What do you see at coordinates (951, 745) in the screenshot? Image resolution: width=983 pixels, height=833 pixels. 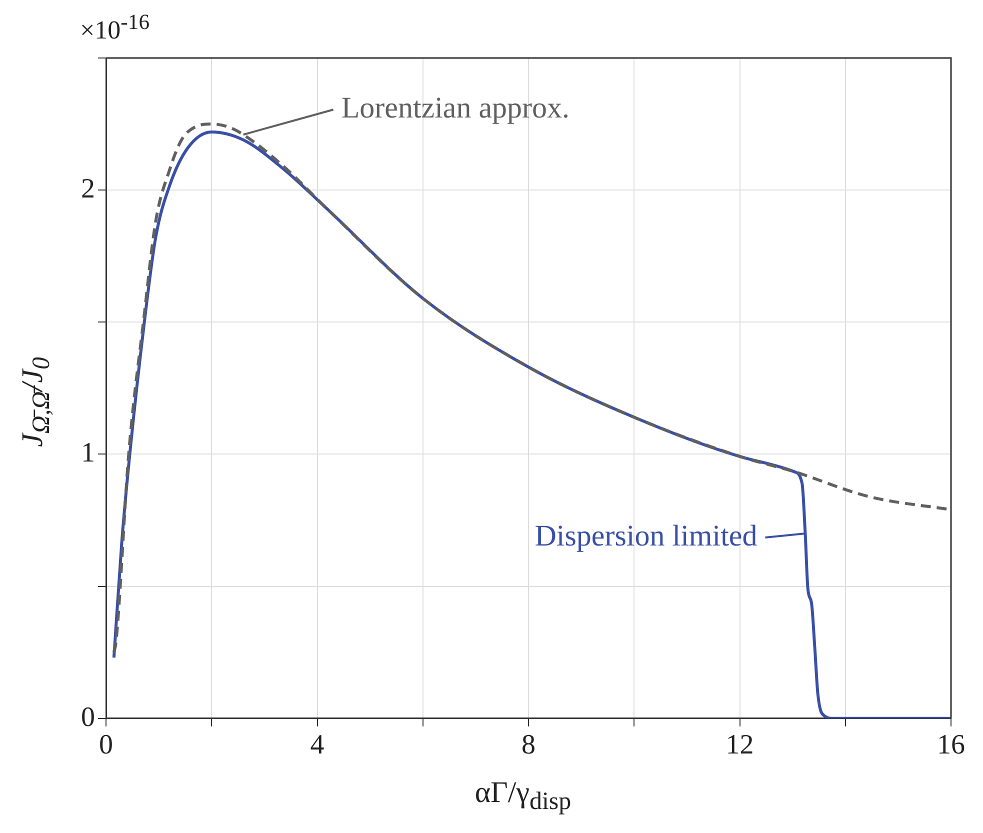 I see `x-tick-label: 16` at bounding box center [951, 745].